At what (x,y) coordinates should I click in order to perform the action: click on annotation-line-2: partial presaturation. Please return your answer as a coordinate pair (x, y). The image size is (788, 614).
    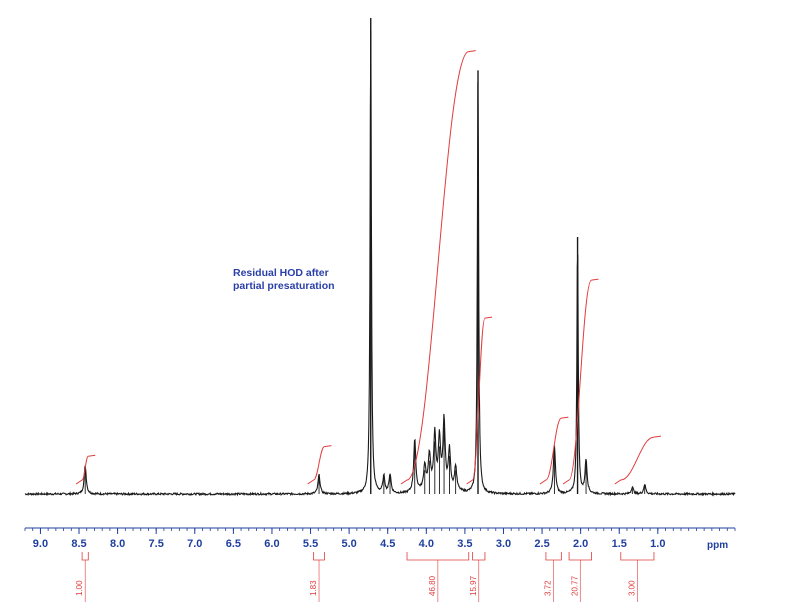
    Looking at the image, I should click on (284, 286).